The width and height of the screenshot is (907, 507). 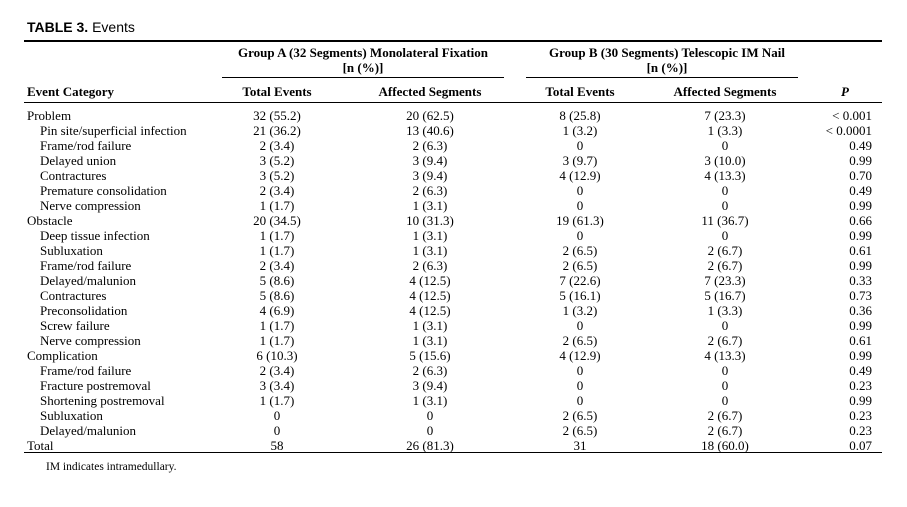 What do you see at coordinates (580, 445) in the screenshot?
I see `cell-b-total: 31` at bounding box center [580, 445].